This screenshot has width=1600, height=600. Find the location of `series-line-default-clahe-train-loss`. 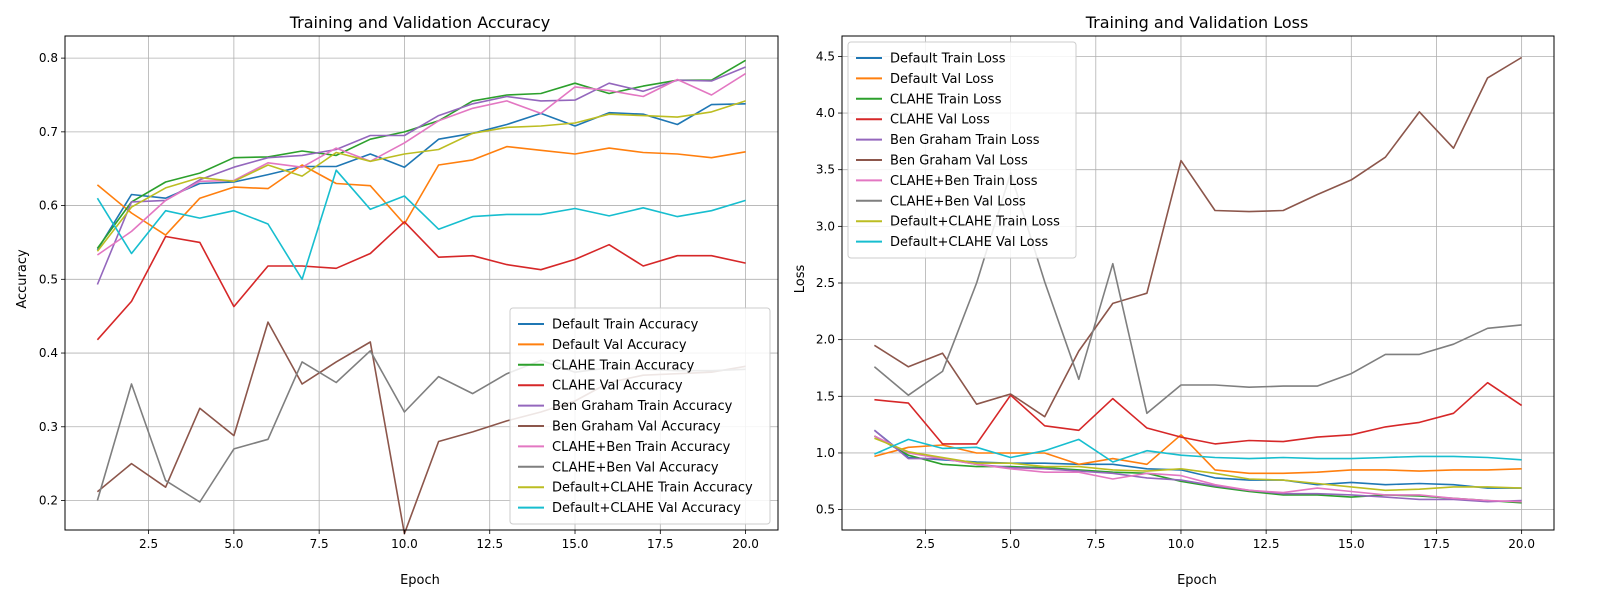

series-line-default-clahe-train-loss is located at coordinates (1198, 464).